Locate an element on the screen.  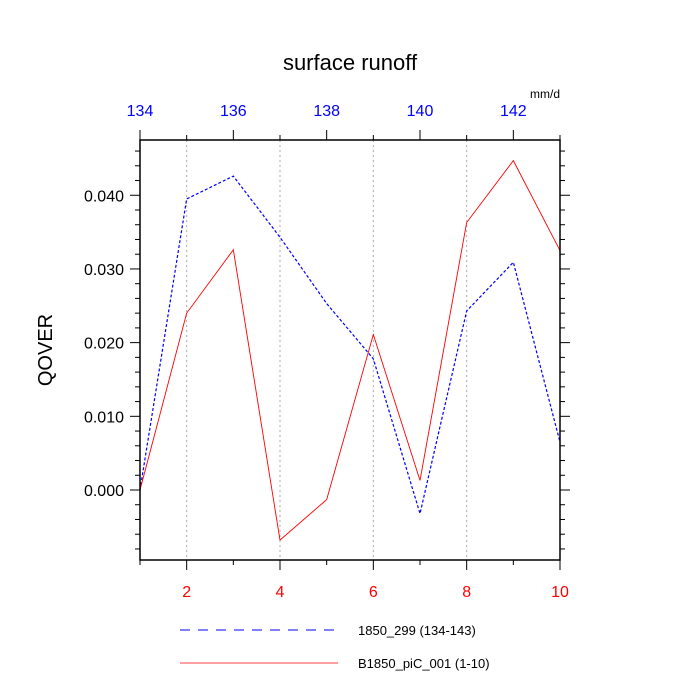
legend-label: 1850_299 (134-143) is located at coordinates (417, 630).